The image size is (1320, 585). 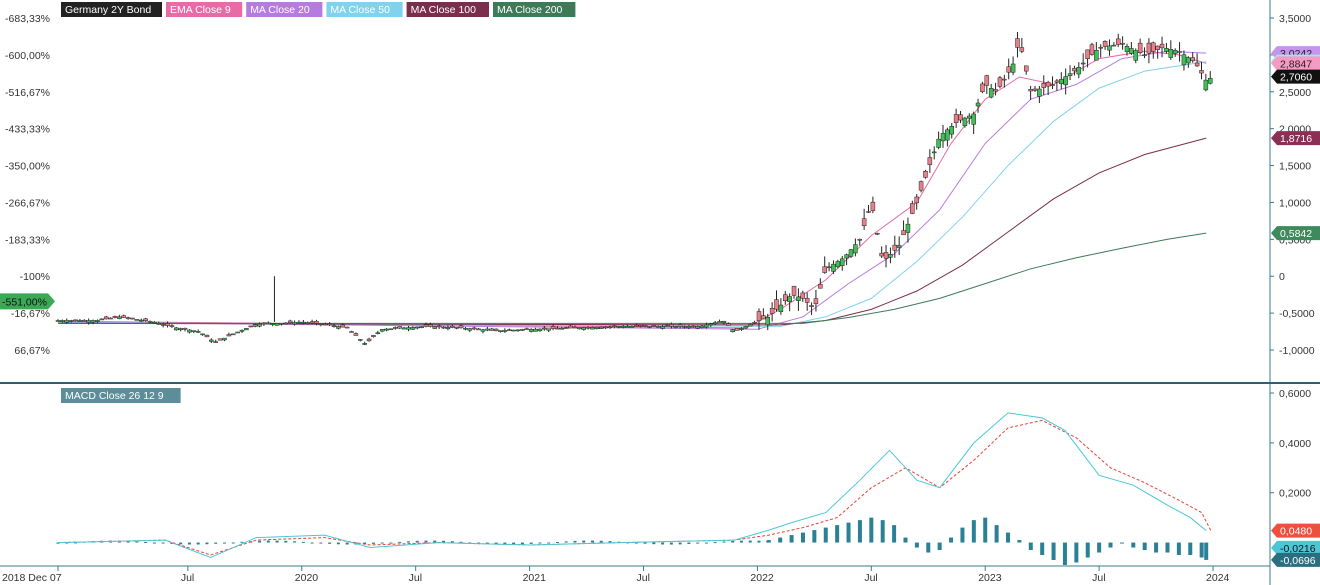 I want to click on price-legend-chip, so click(x=111, y=9).